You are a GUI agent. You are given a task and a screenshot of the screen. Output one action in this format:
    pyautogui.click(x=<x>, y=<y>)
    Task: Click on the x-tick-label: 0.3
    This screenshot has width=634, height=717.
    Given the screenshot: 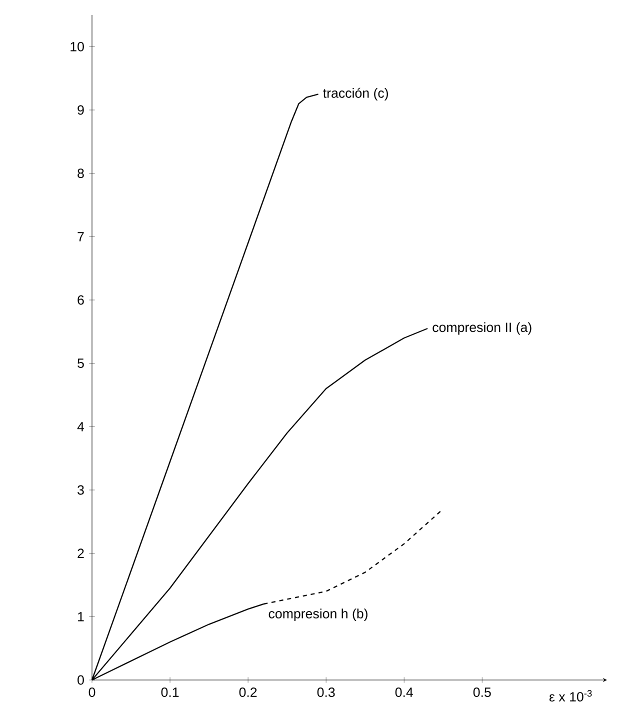 What is the action you would take?
    pyautogui.click(x=326, y=692)
    